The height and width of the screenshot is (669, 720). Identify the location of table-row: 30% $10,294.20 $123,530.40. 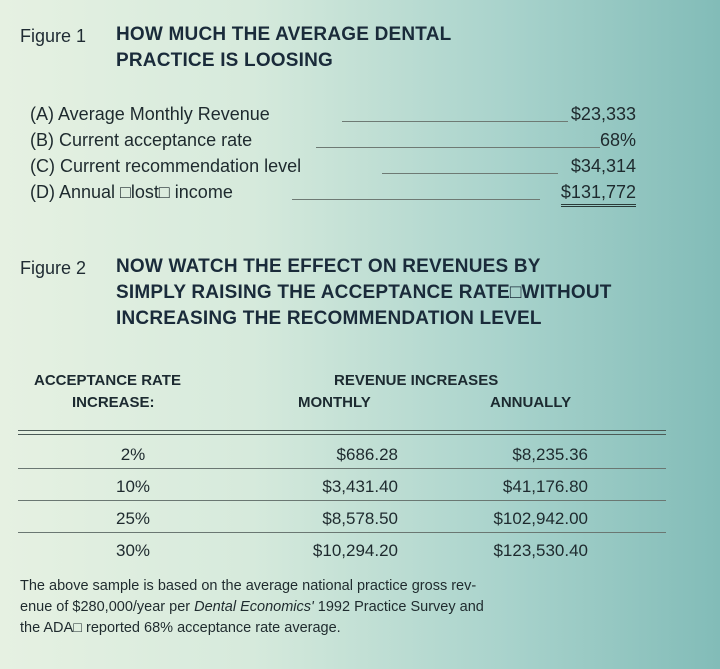
(342, 550).